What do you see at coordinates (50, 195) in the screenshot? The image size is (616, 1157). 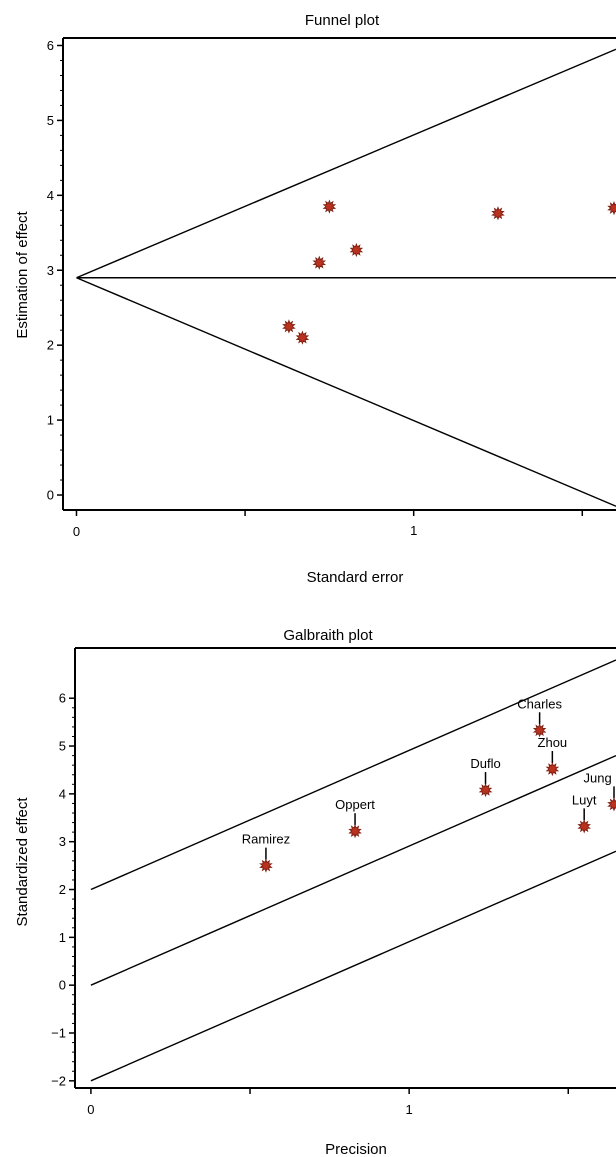 I see `funnel-y-tick-label: 4` at bounding box center [50, 195].